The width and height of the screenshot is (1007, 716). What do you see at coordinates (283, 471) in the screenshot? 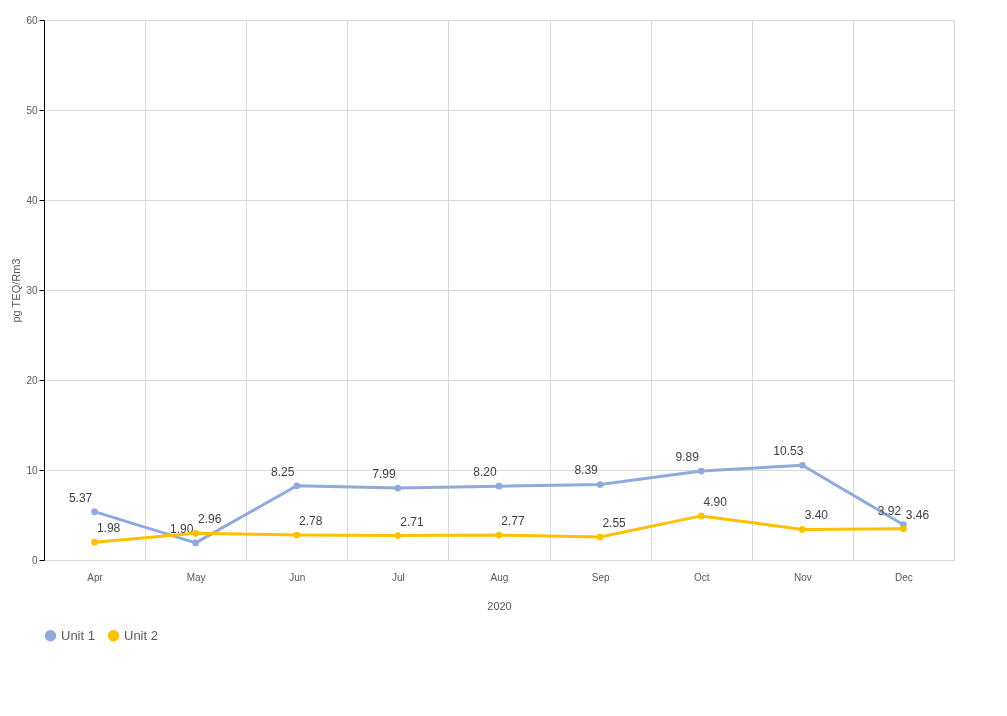
I see `data-label: 8.25` at bounding box center [283, 471].